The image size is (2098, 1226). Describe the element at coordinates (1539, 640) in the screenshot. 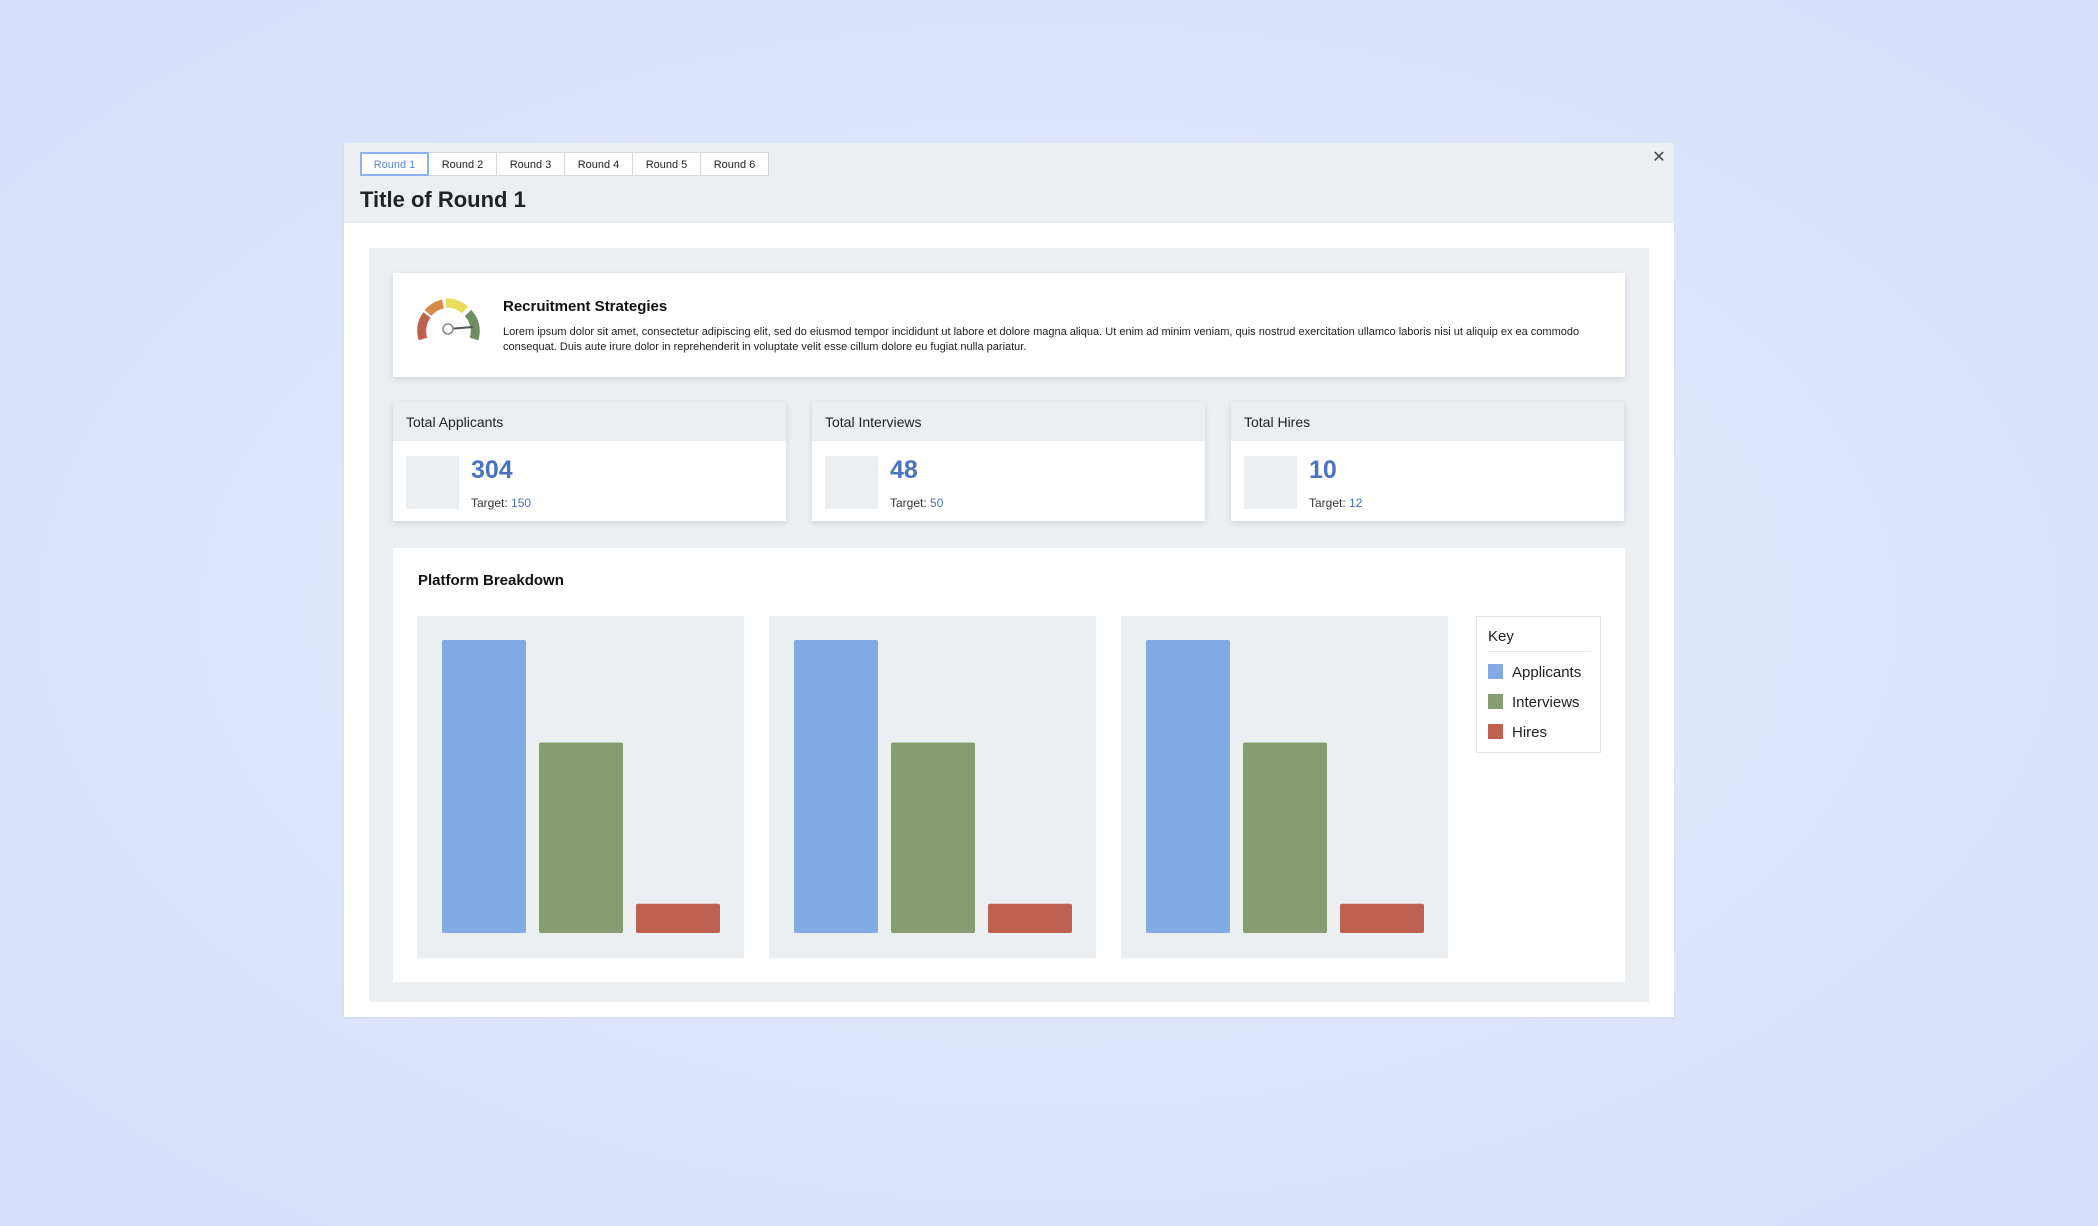

I see `legend-title: Key` at that location.